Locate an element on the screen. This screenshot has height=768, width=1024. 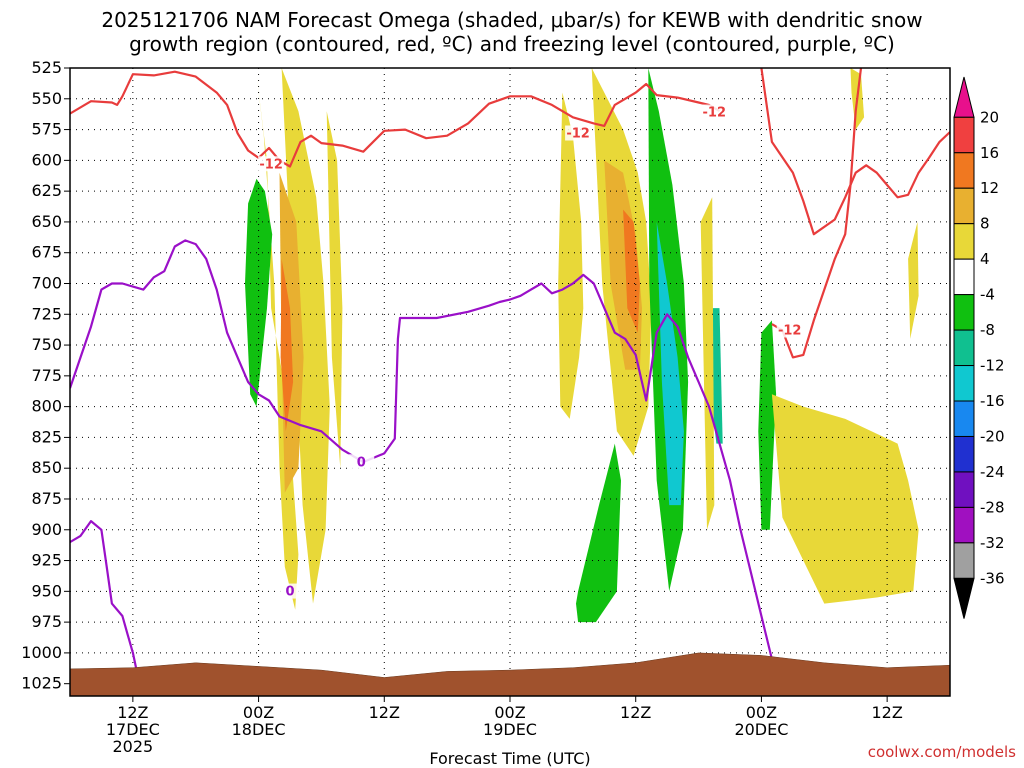
colorbar-label-5: -4 is located at coordinates (987, 295).